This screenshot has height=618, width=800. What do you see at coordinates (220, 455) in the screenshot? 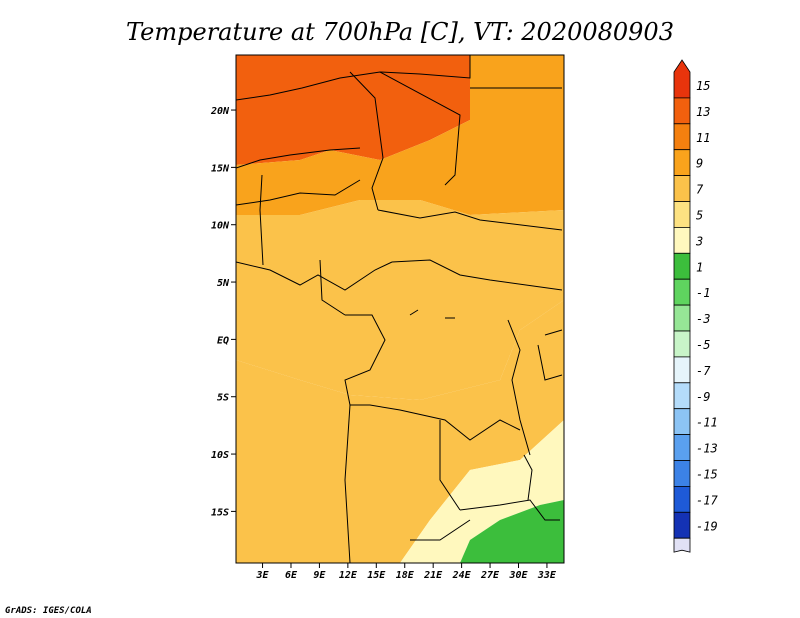
I see `y-tick-label: 10S` at bounding box center [220, 455].